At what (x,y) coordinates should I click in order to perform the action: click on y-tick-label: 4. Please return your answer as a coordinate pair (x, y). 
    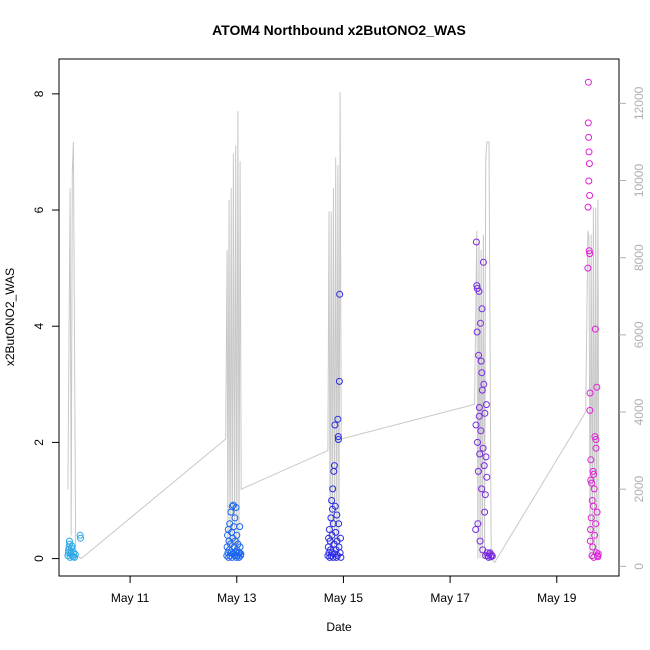
    Looking at the image, I should click on (39, 326).